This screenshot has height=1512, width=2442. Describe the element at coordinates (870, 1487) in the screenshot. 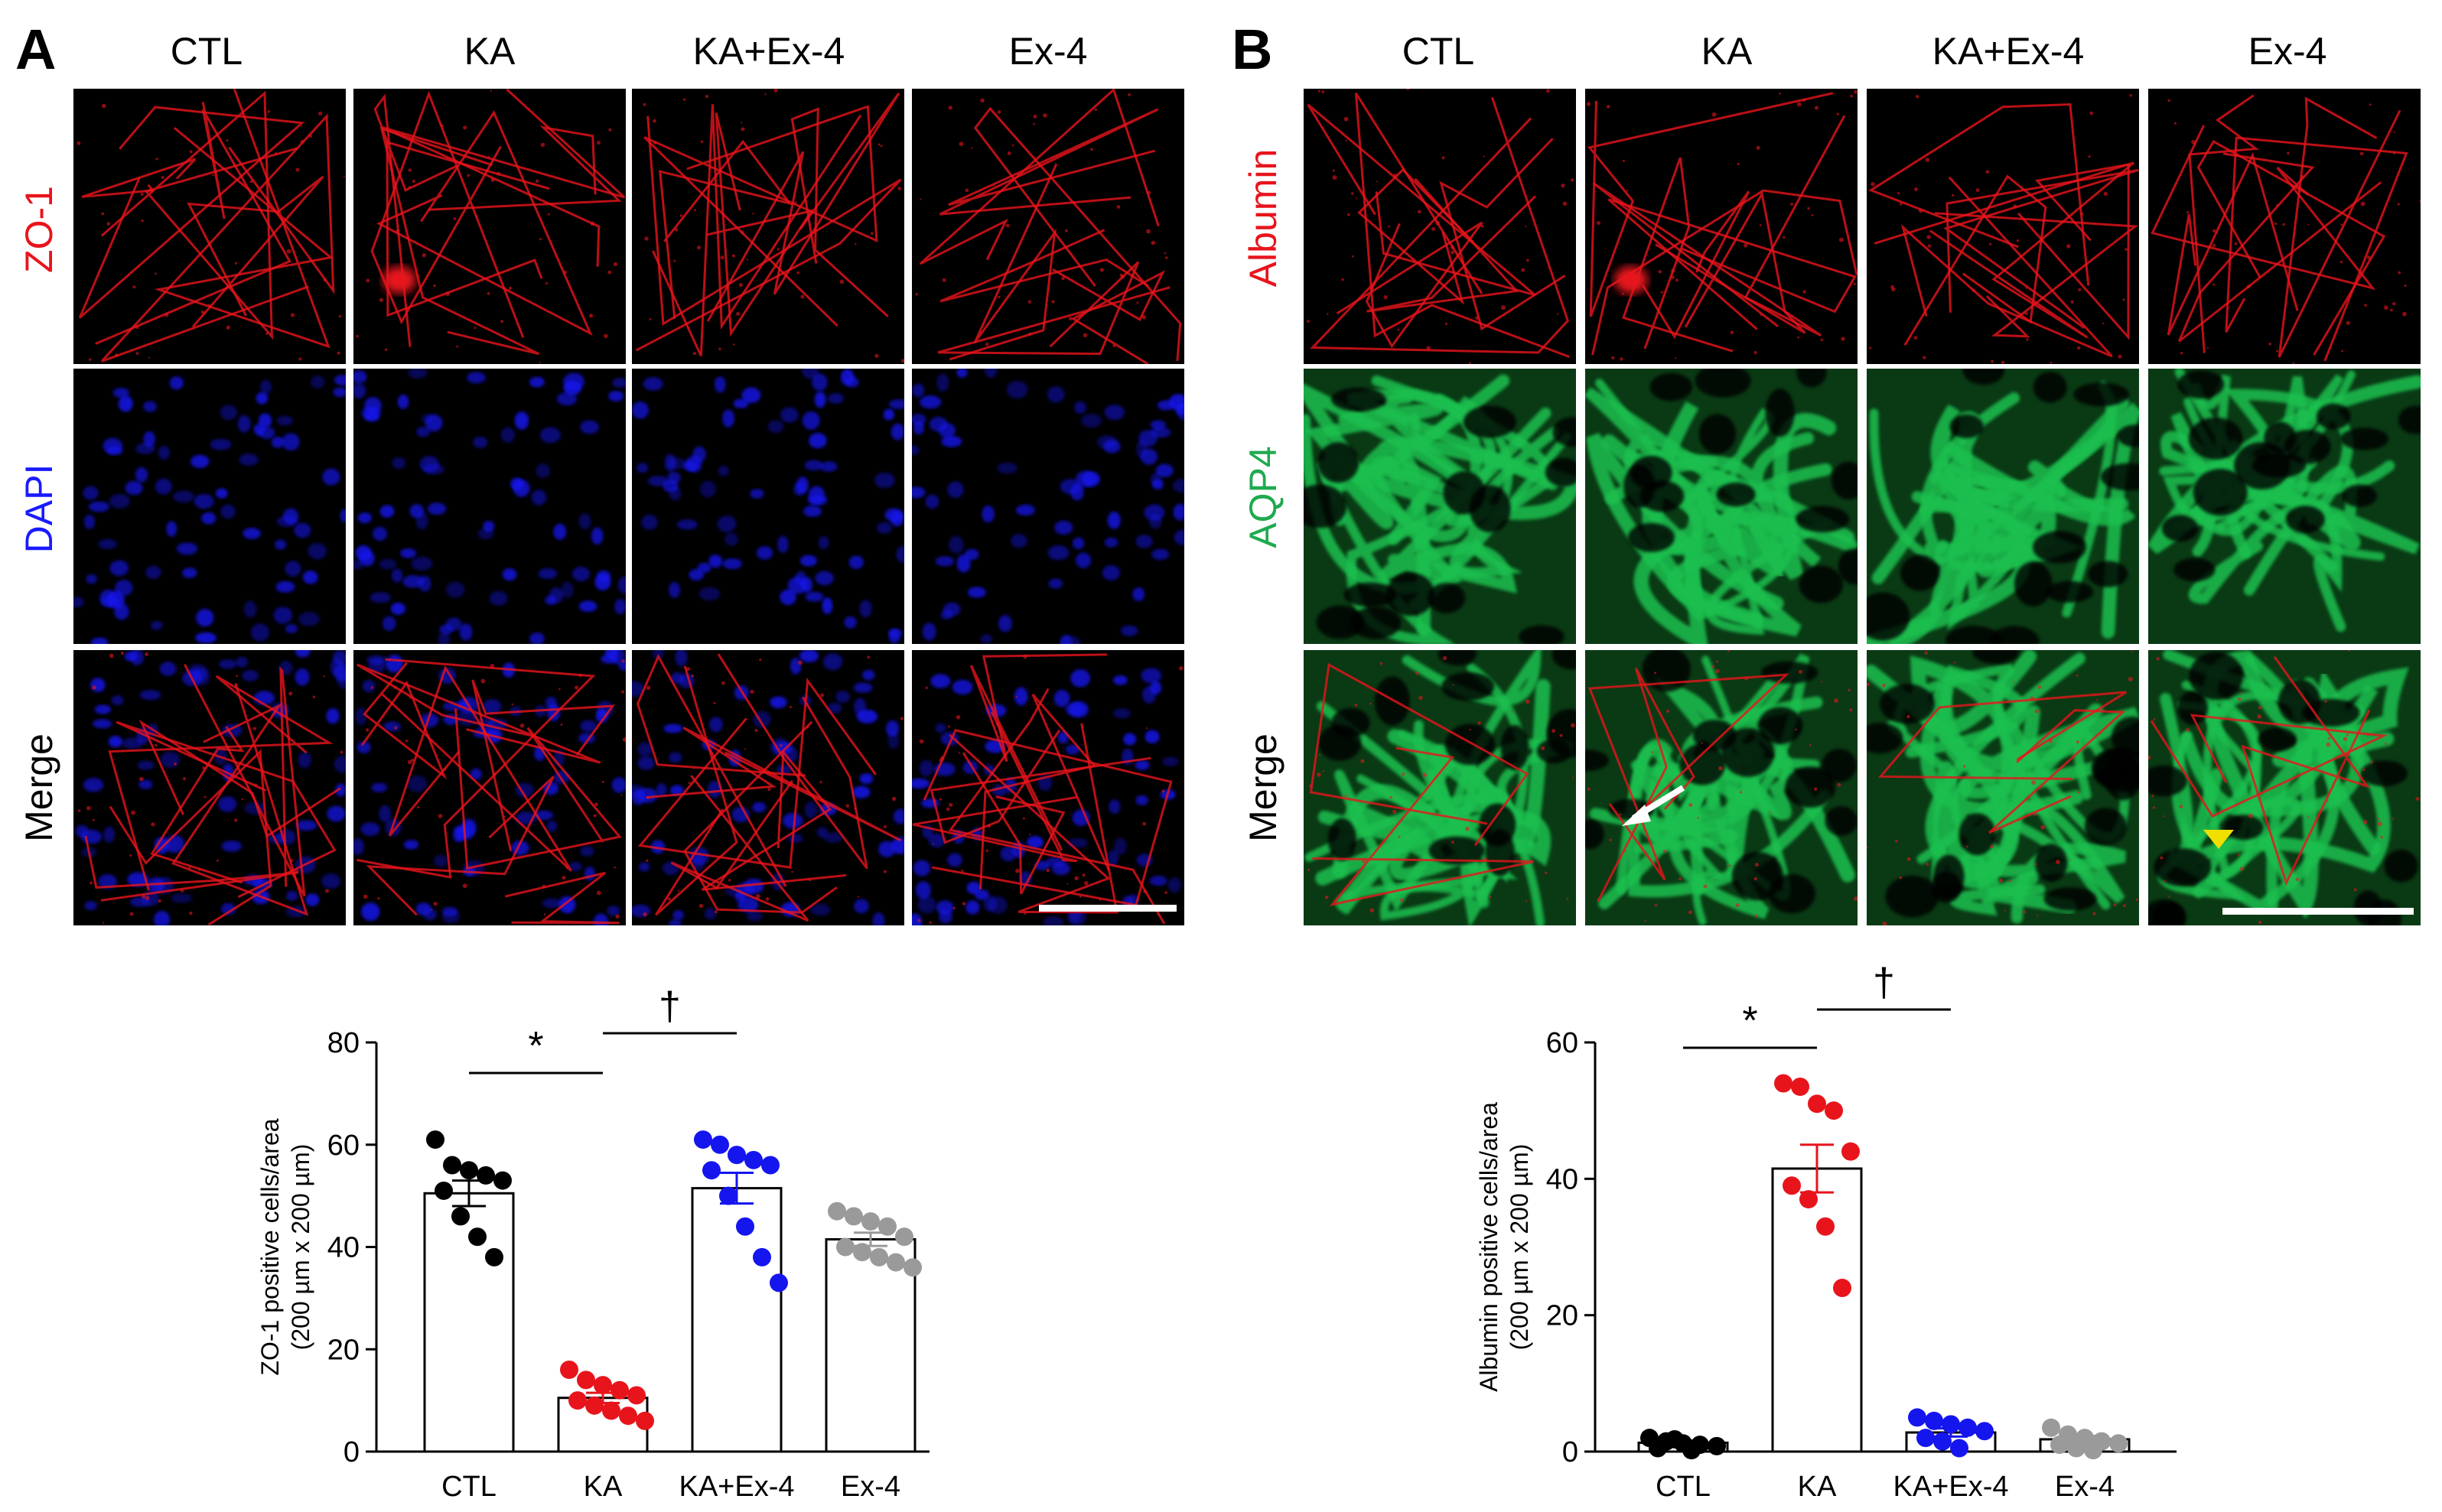

I see `x-tick-label: Ex-4` at that location.